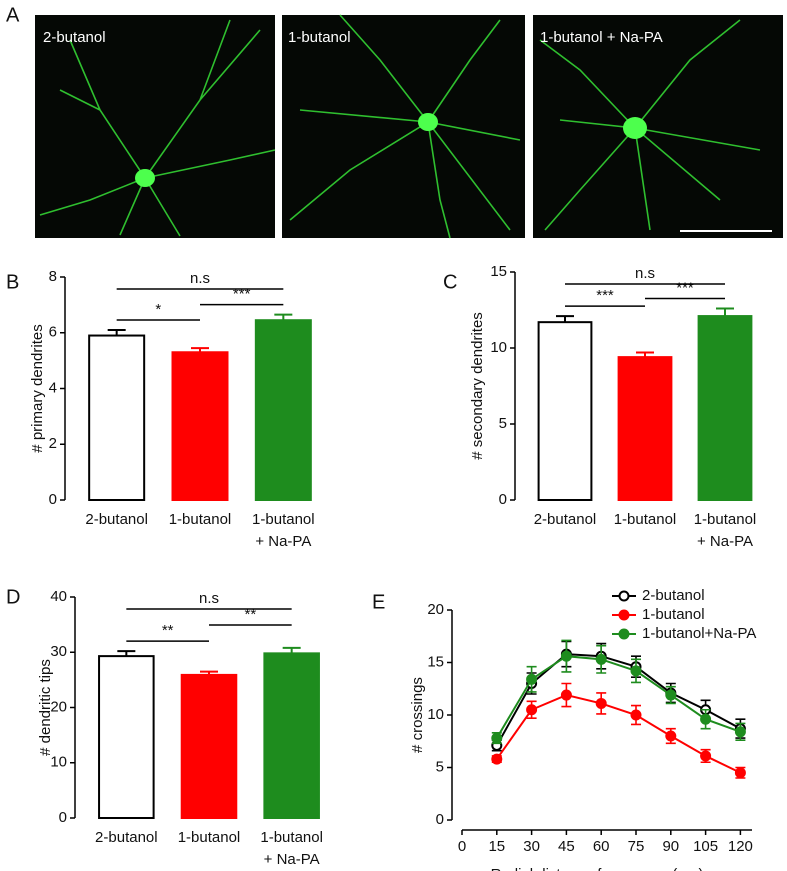 The width and height of the screenshot is (787, 871). I want to click on x-tick-label: 45, so click(566, 846).